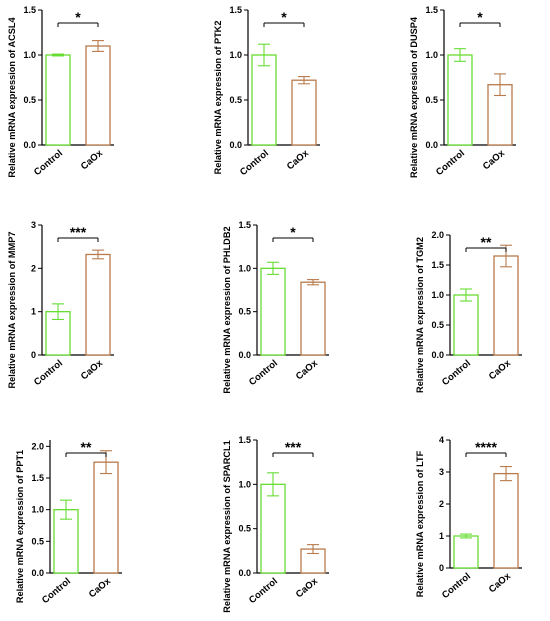  What do you see at coordinates (414, 97) in the screenshot?
I see `y-axis-label: Relative mRNA expression of DUSP4` at bounding box center [414, 97].